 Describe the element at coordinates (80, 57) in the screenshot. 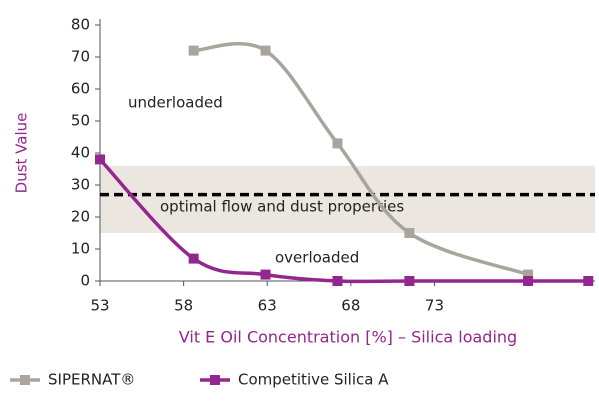

I see `y-tick-label: 70` at that location.